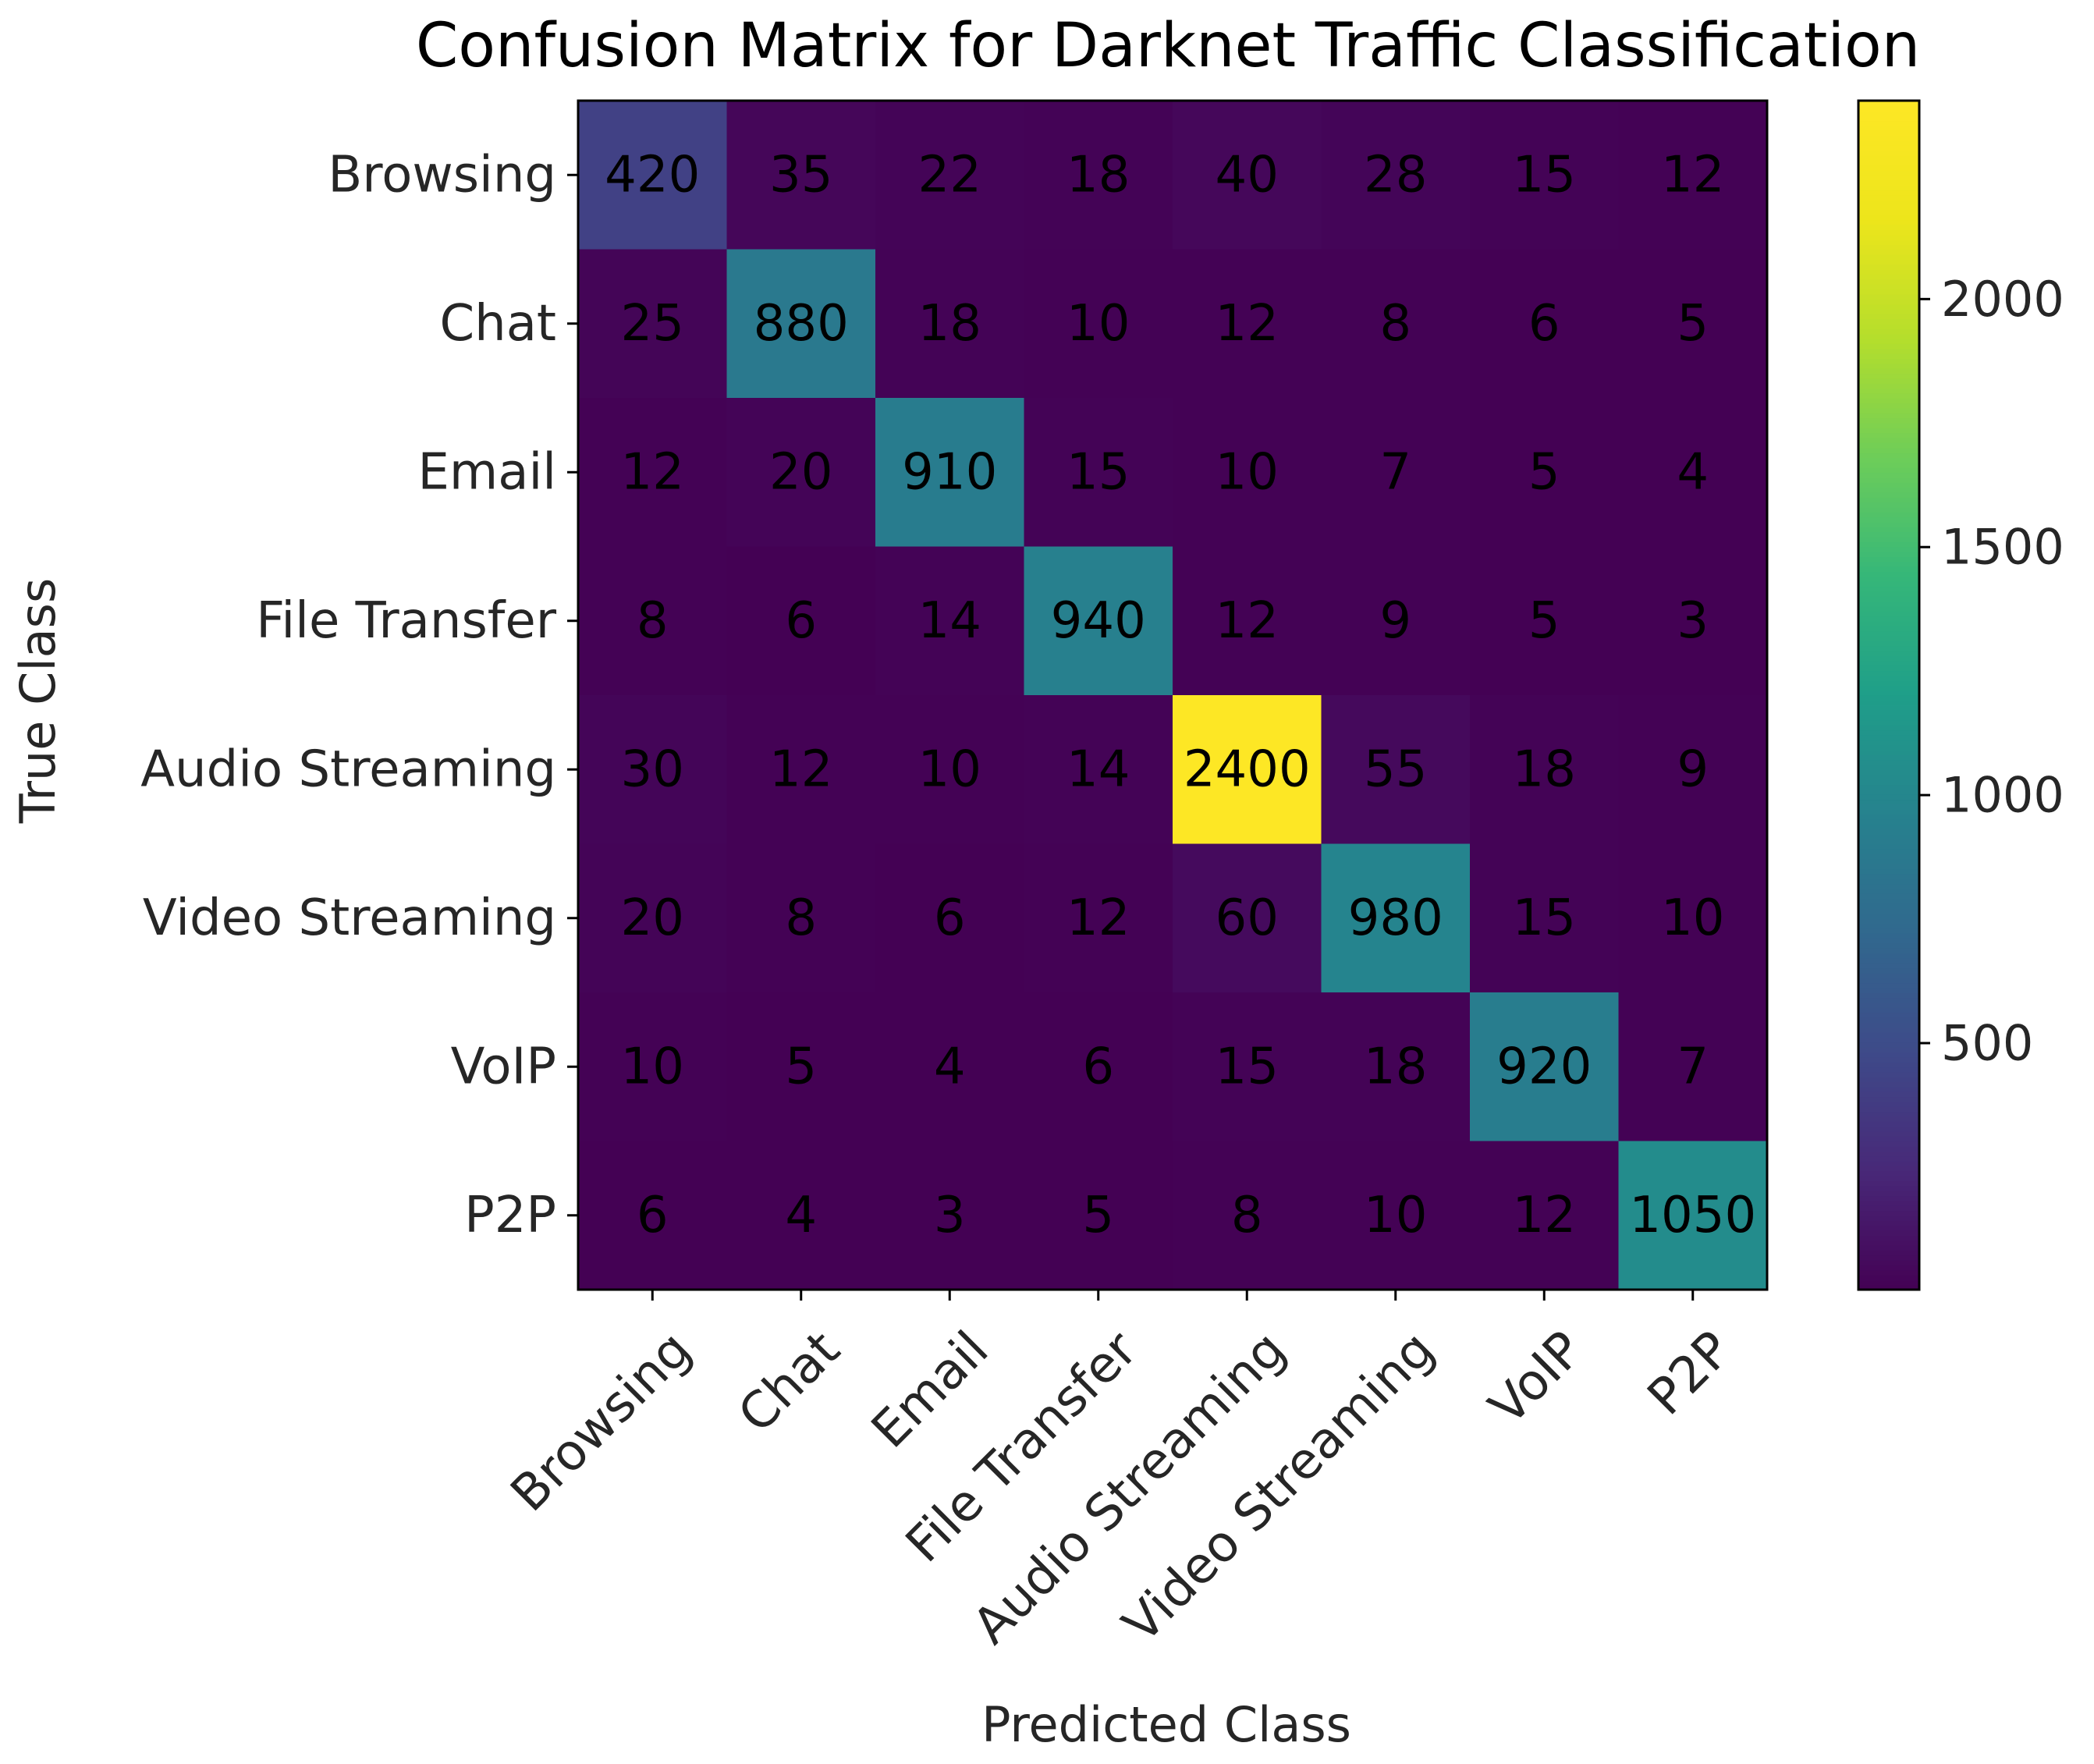  Describe the element at coordinates (1889, 695) in the screenshot. I see `colorbar-frame` at that location.